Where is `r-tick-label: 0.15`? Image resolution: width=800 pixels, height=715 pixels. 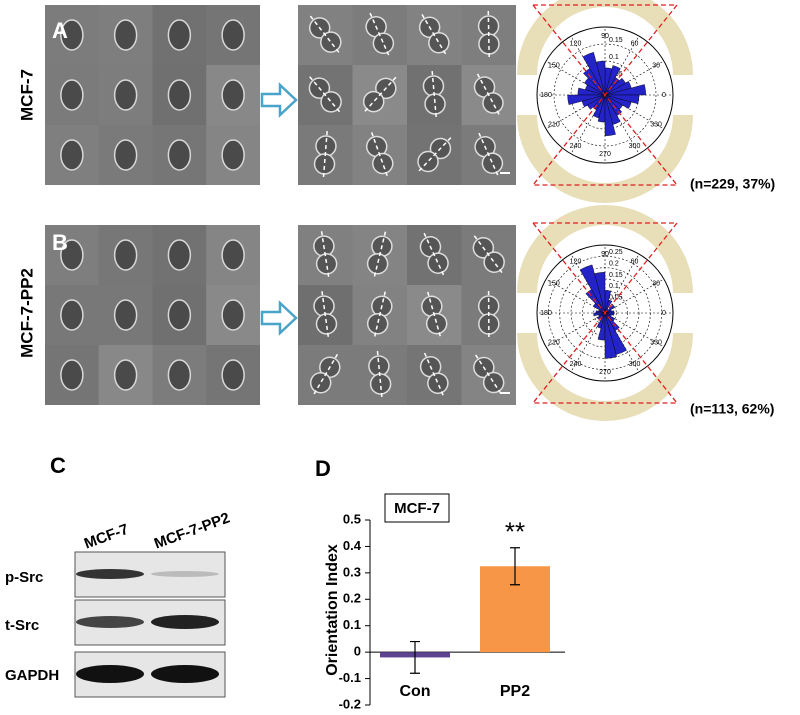
r-tick-label: 0.15 is located at coordinates (616, 275).